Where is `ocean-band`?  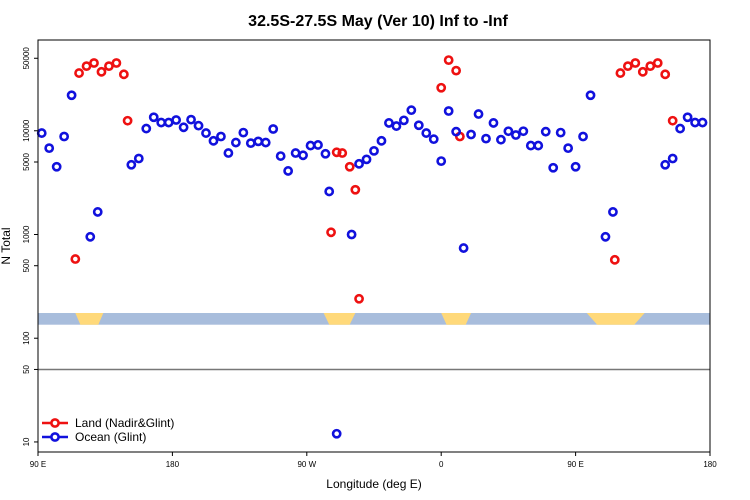 ocean-band is located at coordinates (374, 319).